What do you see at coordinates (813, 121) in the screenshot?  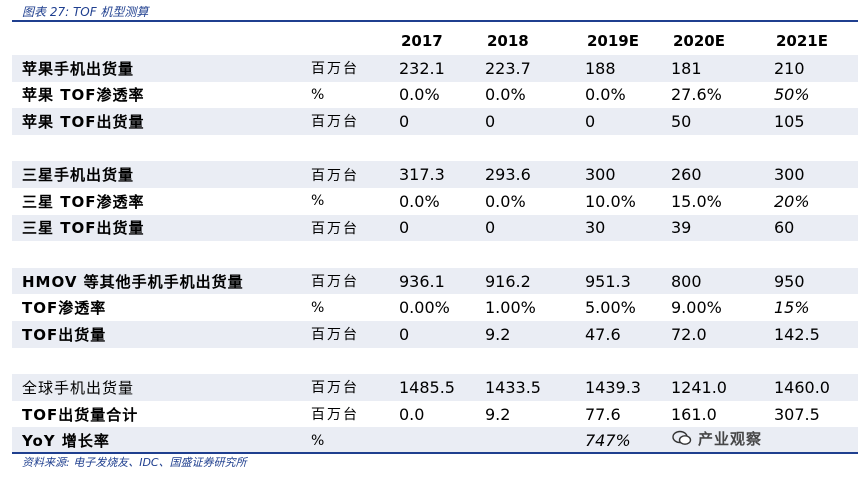 I see `cell-value: 105` at bounding box center [813, 121].